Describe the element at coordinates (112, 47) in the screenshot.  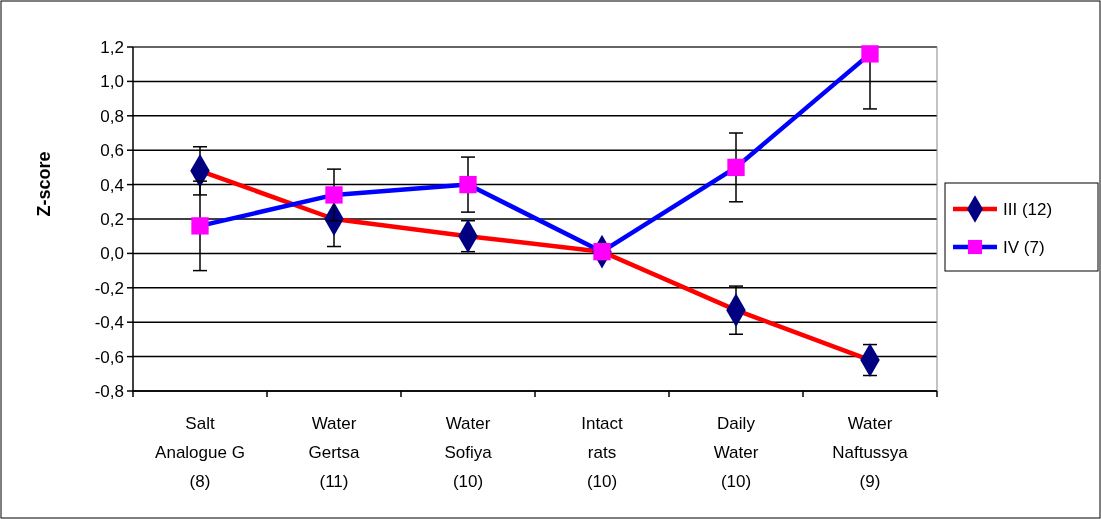
I see `y-tick-label: 1,2` at that location.